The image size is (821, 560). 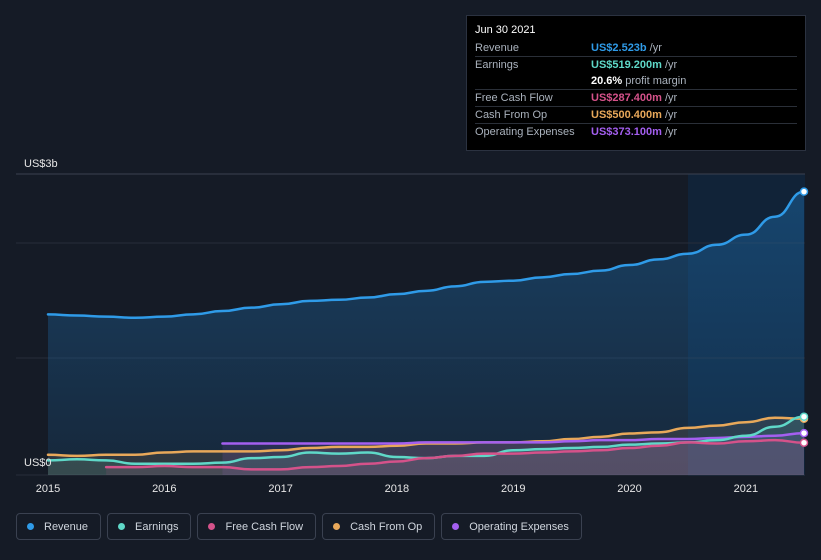 I want to click on free-cash-flow-end-marker, so click(x=804, y=442).